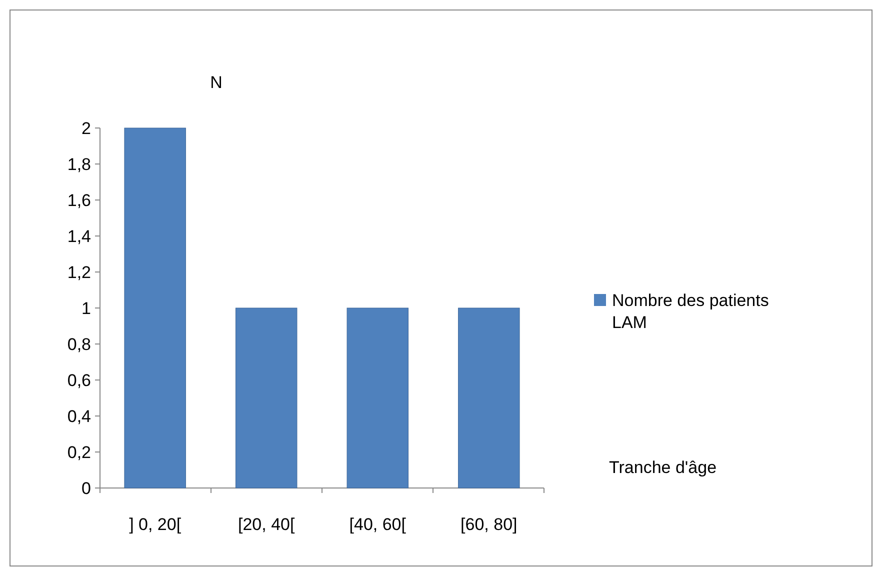 The width and height of the screenshot is (882, 575). Describe the element at coordinates (86, 488) in the screenshot. I see `y-tick-label: 0` at that location.